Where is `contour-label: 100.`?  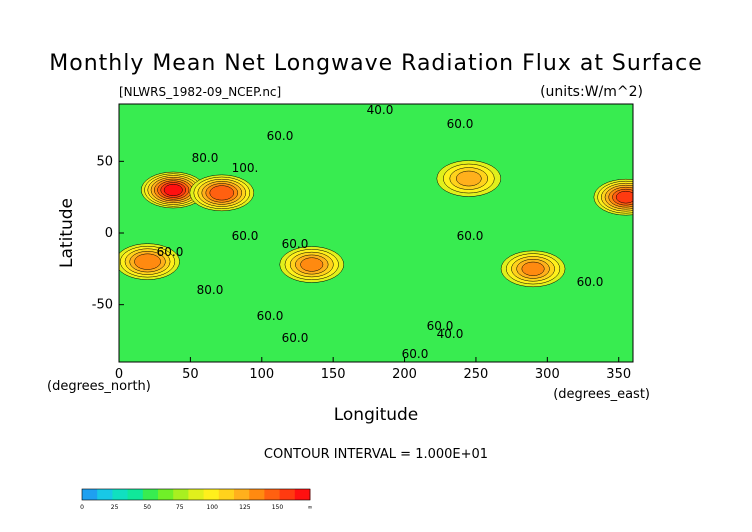 contour-label: 100. is located at coordinates (245, 168).